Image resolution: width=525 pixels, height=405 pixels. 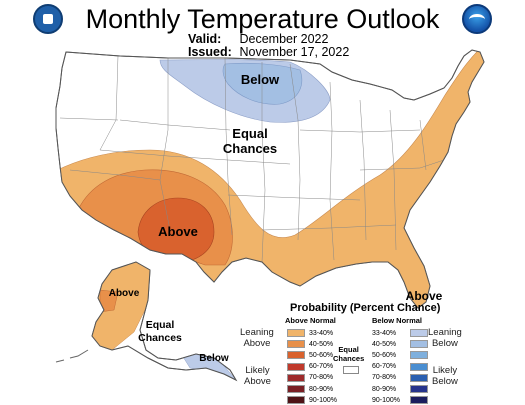 I want to click on legend-above-range-label: 33-40%, so click(x=321, y=333).